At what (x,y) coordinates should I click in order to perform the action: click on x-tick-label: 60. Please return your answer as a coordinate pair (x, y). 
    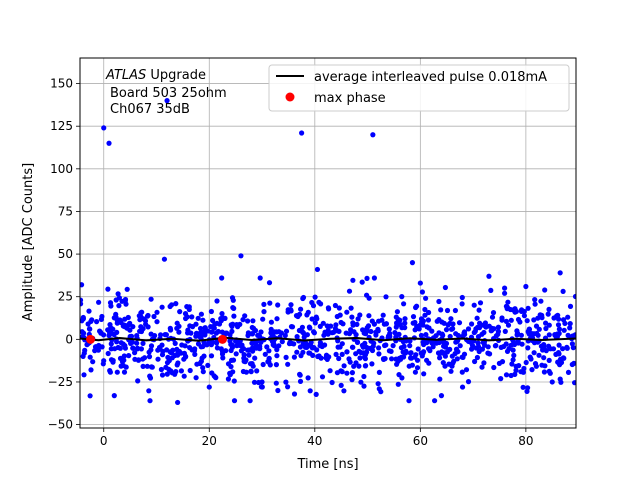
    Looking at the image, I should click on (420, 441).